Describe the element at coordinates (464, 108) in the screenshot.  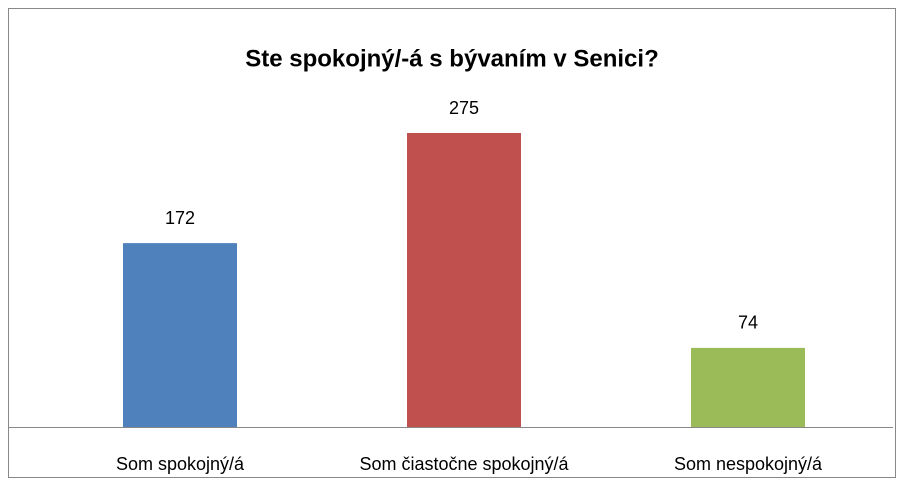
I see `data-label: 275` at that location.